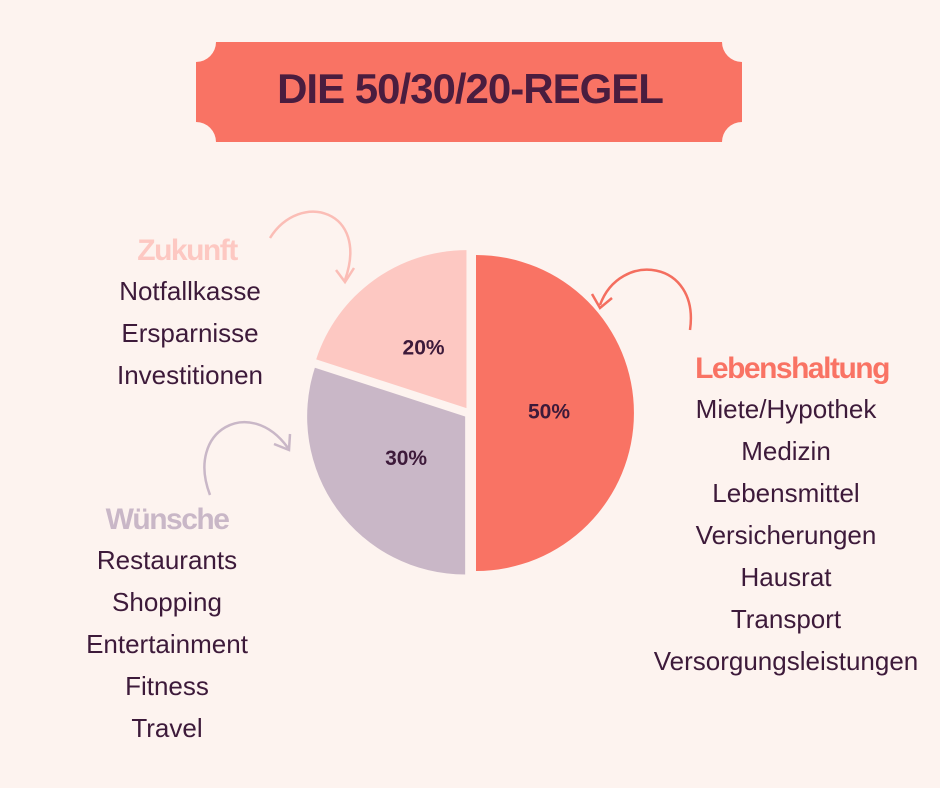 The height and width of the screenshot is (788, 940). Describe the element at coordinates (792, 368) in the screenshot. I see `group-title: Lebenshaltung` at that location.